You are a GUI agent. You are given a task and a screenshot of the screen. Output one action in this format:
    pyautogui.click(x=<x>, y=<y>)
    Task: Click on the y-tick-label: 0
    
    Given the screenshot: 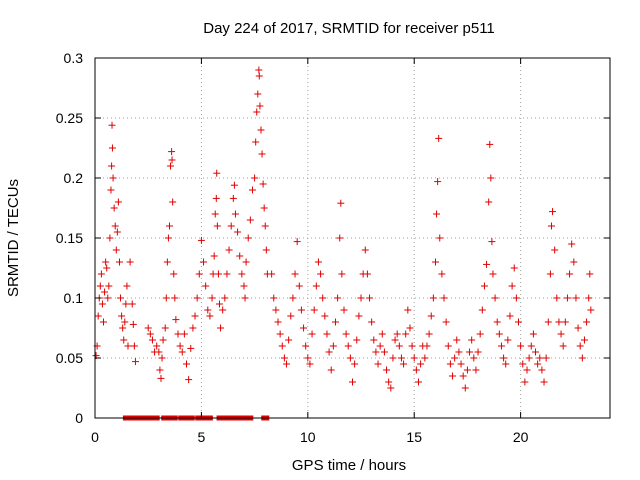 What is the action you would take?
    pyautogui.click(x=79, y=418)
    